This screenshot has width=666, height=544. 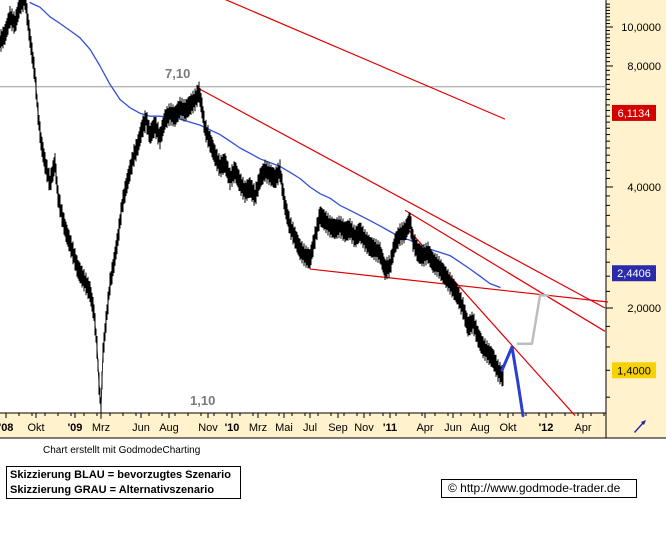 I want to click on x-tick-label: '08, so click(x=6, y=428).